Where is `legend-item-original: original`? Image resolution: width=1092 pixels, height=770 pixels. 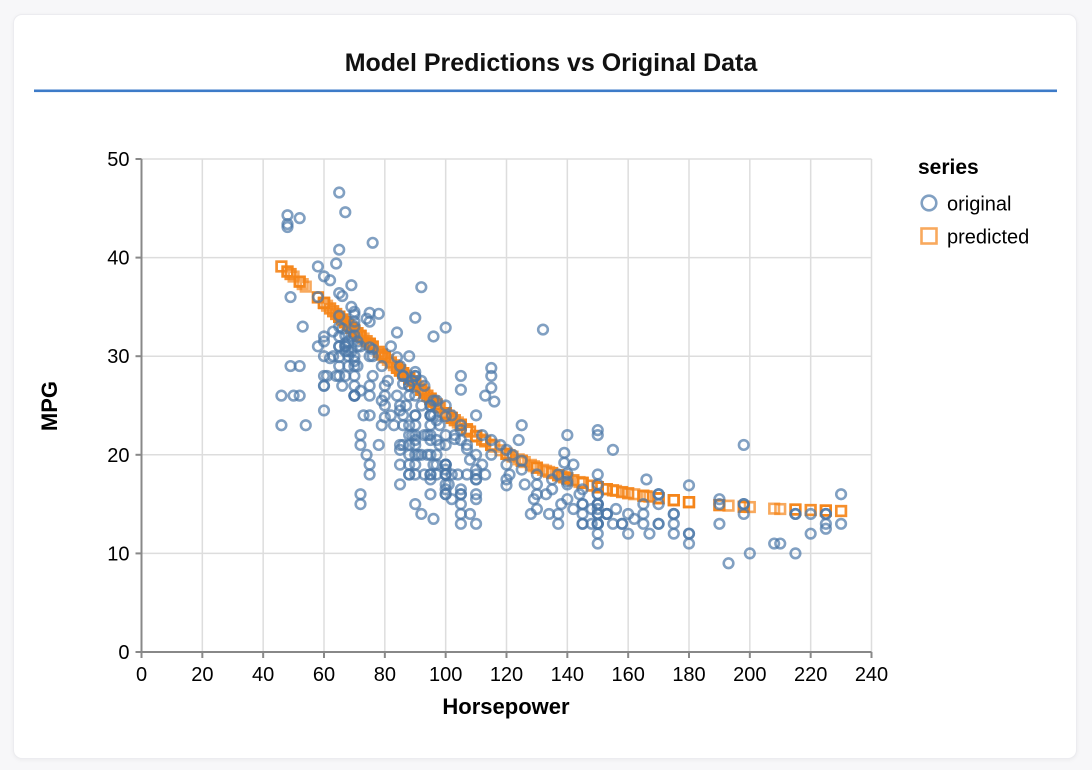
legend-item-original: original is located at coordinates (965, 205).